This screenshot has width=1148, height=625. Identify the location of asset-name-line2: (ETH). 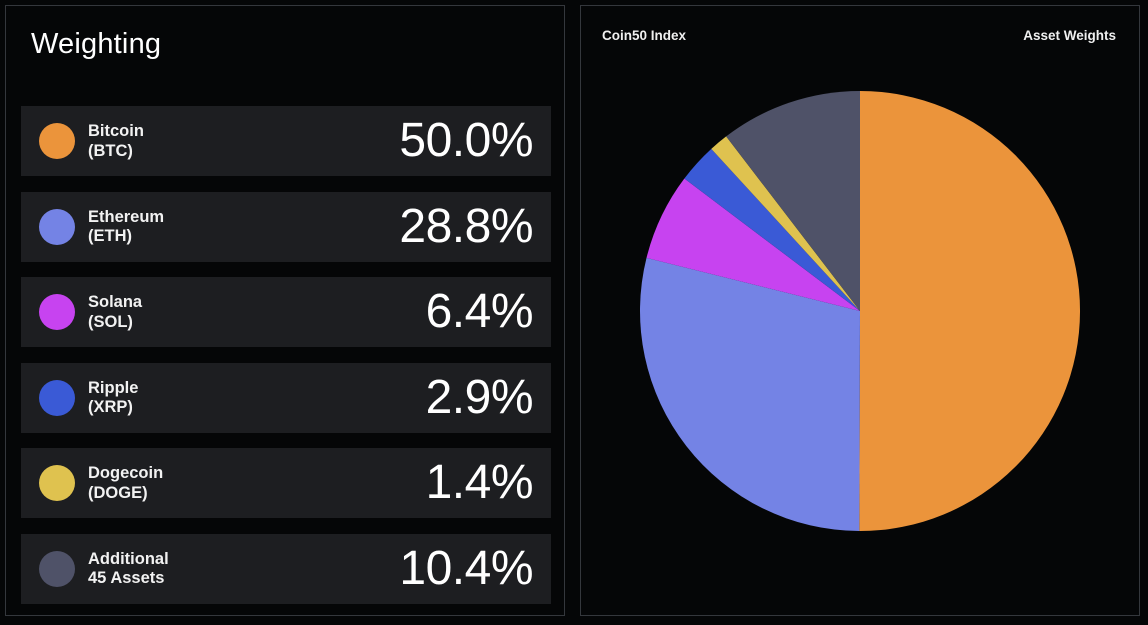
(110, 236).